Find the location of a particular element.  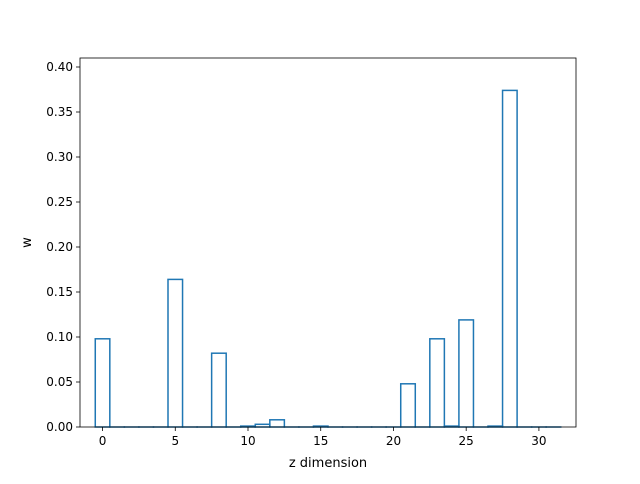

y-tick-label: 0.05 is located at coordinates (59, 382).